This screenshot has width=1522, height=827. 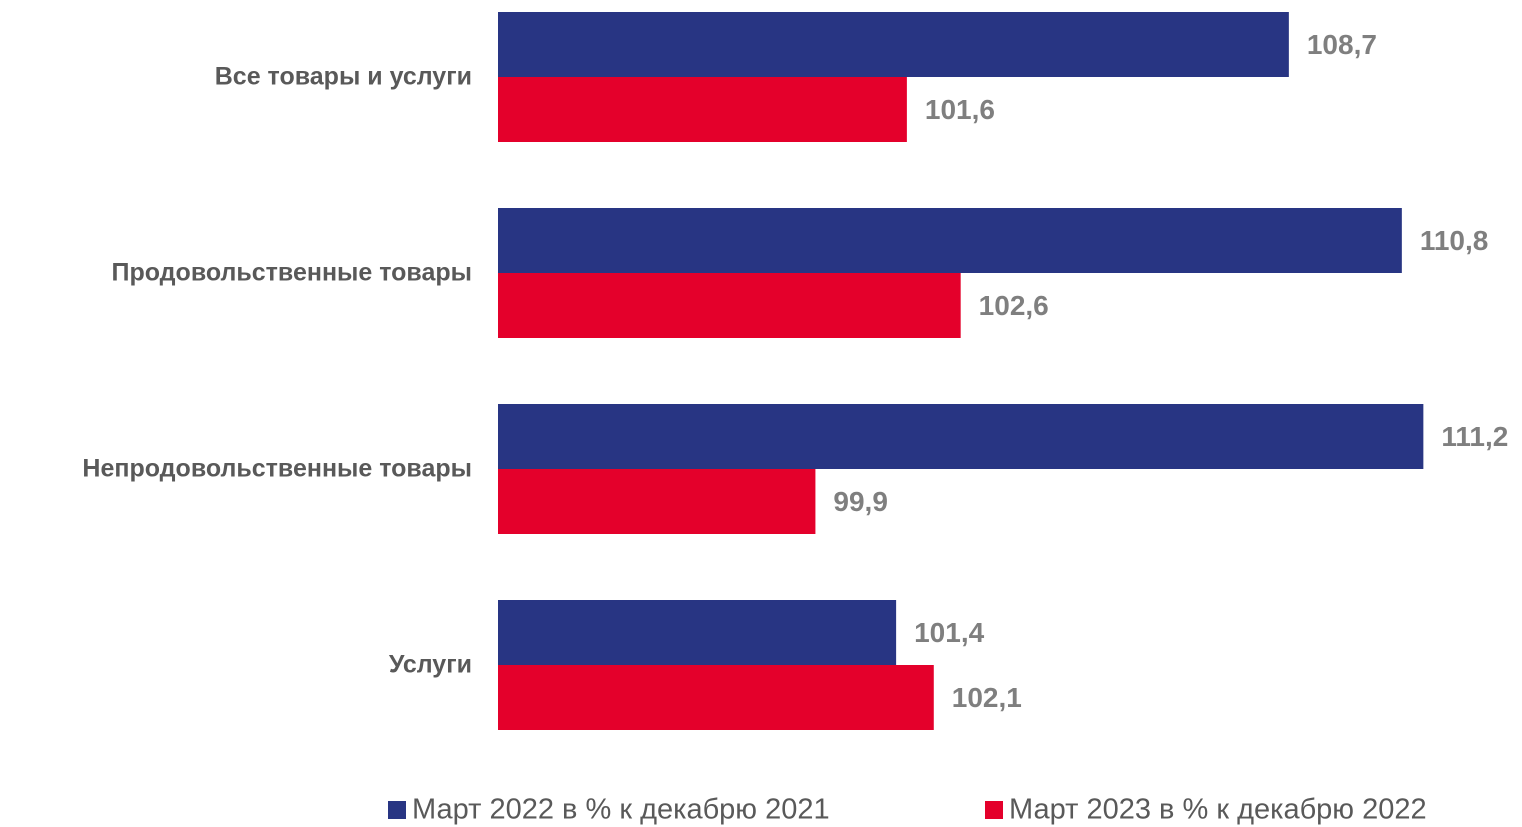 I want to click on value-label: 110,8, so click(x=1454, y=240).